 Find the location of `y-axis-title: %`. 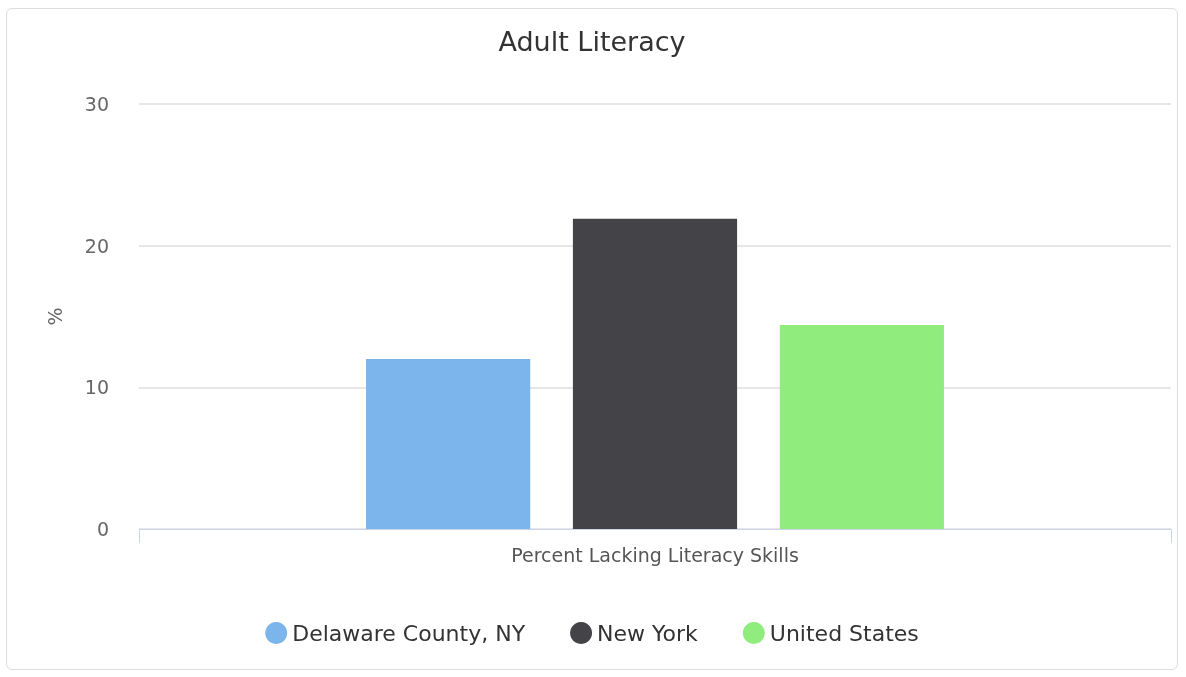

y-axis-title: % is located at coordinates (54, 316).